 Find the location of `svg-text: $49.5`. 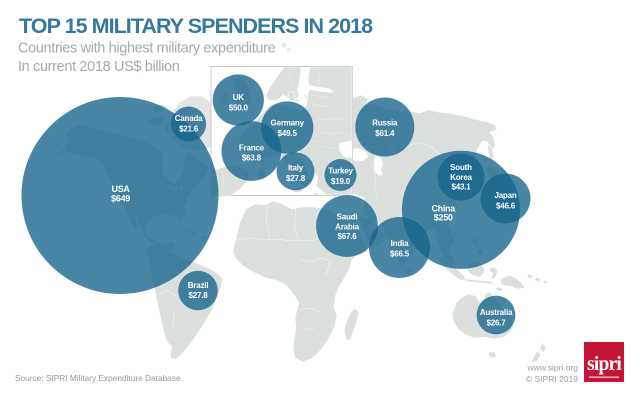

svg-text: $49.5 is located at coordinates (288, 133).